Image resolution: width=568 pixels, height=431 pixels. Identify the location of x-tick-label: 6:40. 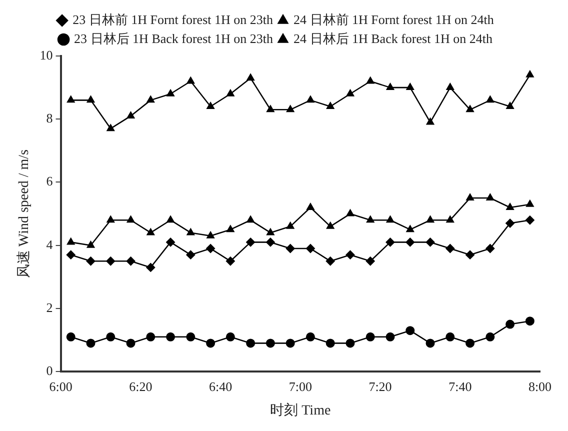
(220, 386).